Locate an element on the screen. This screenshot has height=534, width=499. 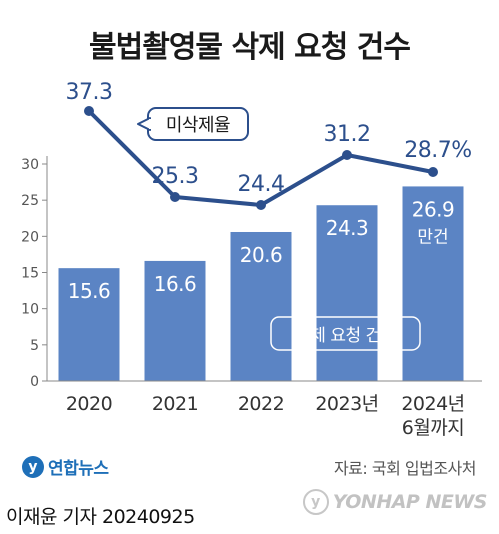
rate-value-label: 24.4 is located at coordinates (261, 184).